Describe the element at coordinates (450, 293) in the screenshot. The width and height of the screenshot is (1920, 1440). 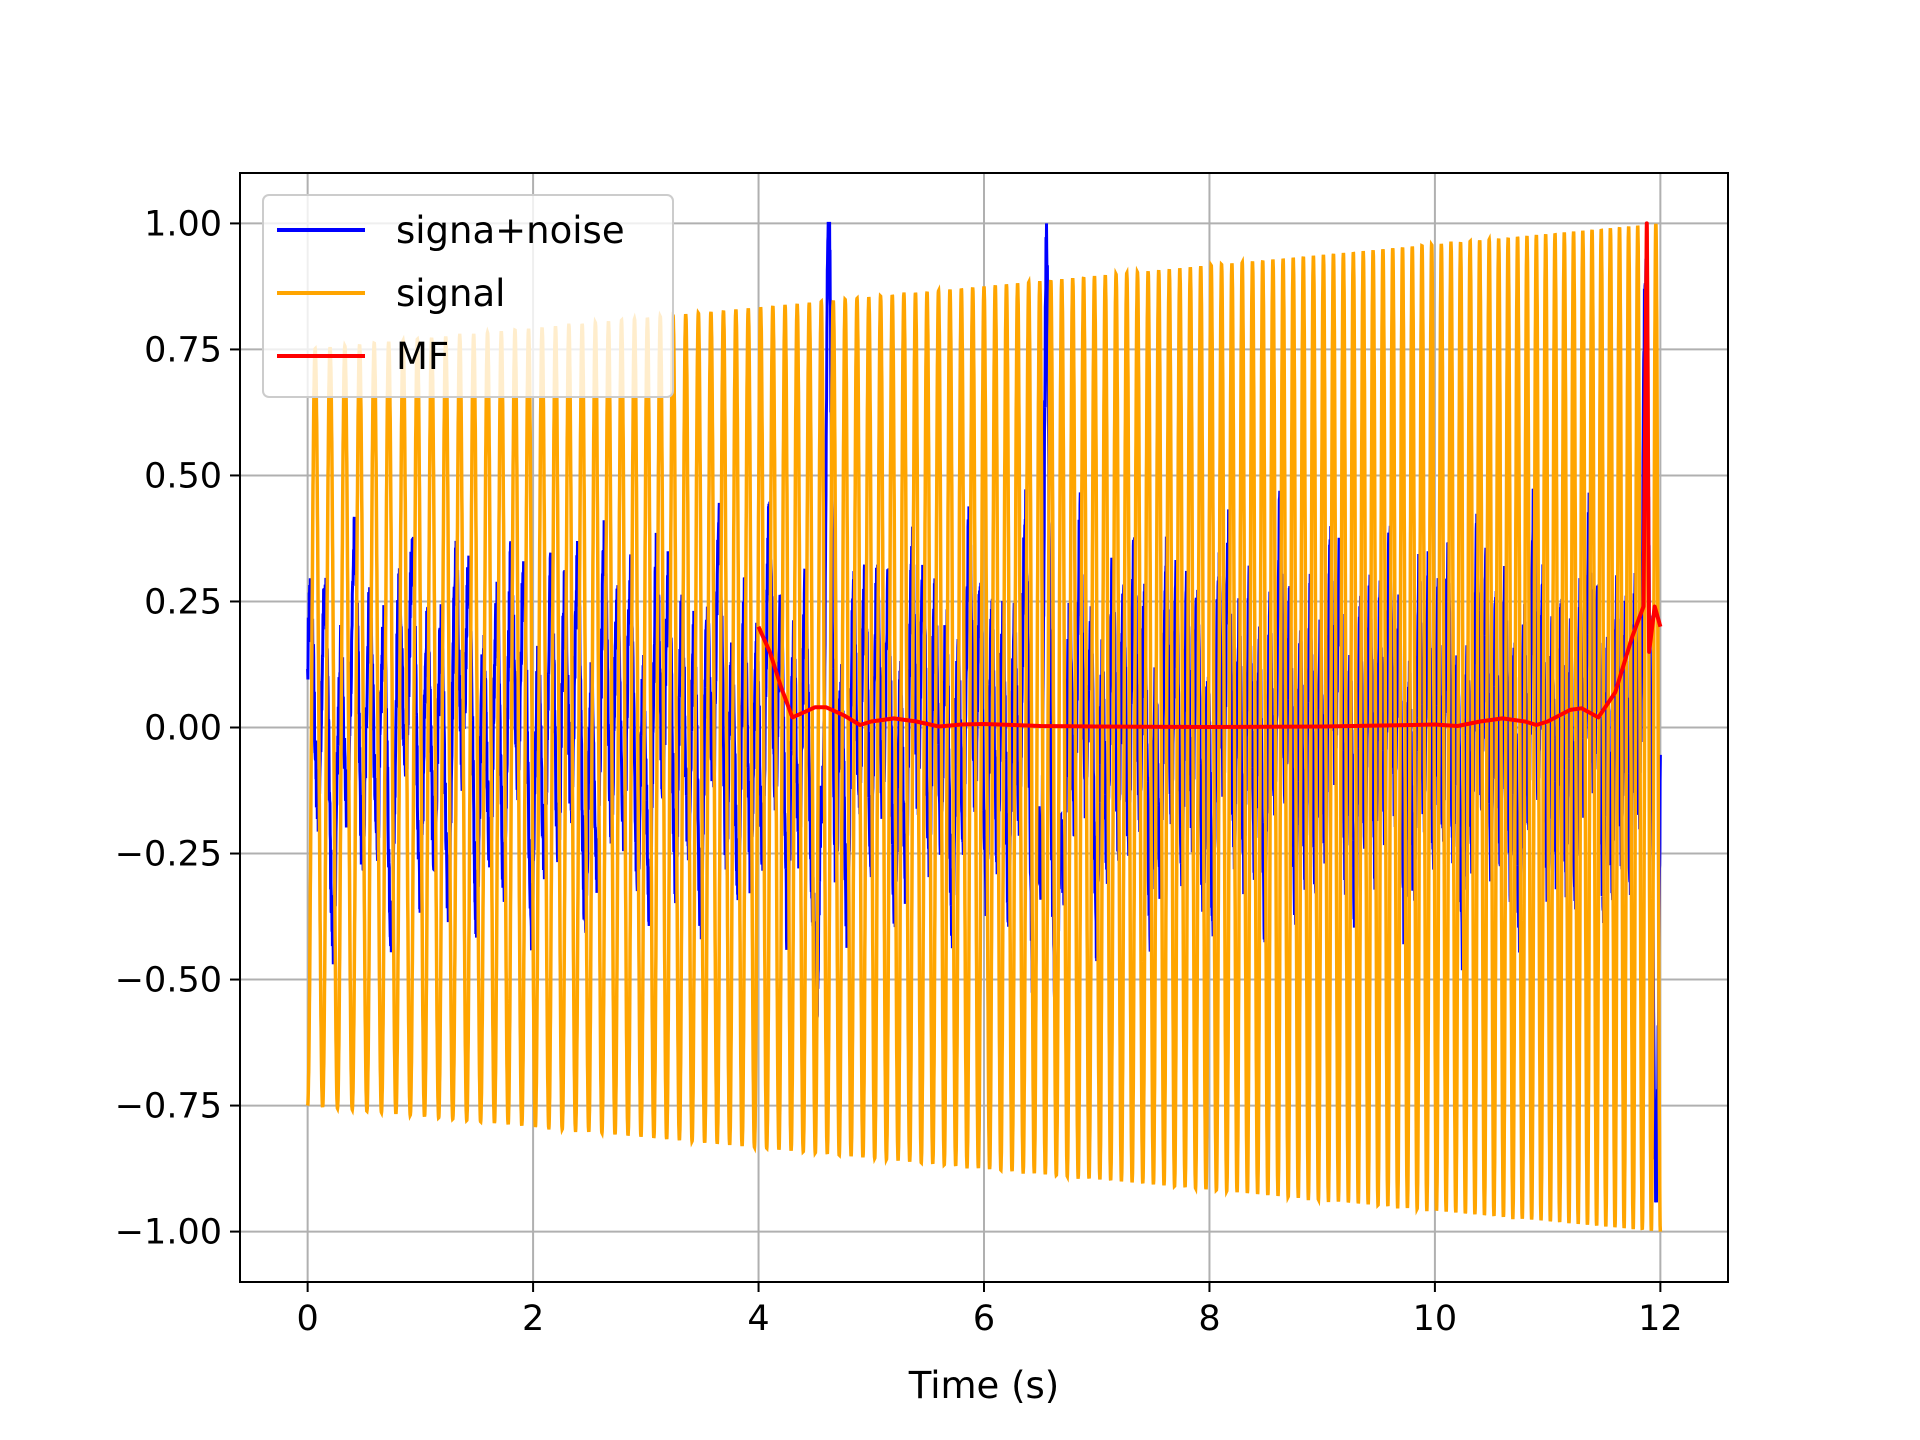
I see `legend-label: signal` at that location.